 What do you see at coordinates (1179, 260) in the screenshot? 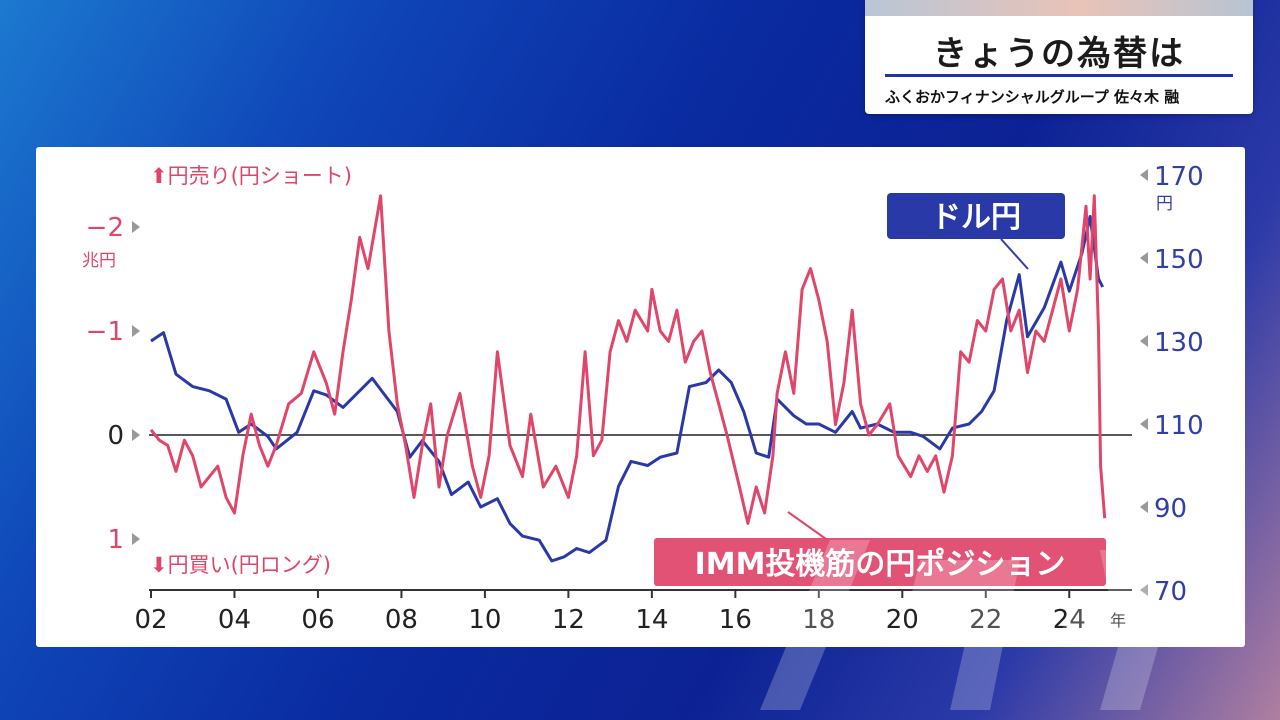
I see `right-tick-label: 150` at bounding box center [1179, 260].